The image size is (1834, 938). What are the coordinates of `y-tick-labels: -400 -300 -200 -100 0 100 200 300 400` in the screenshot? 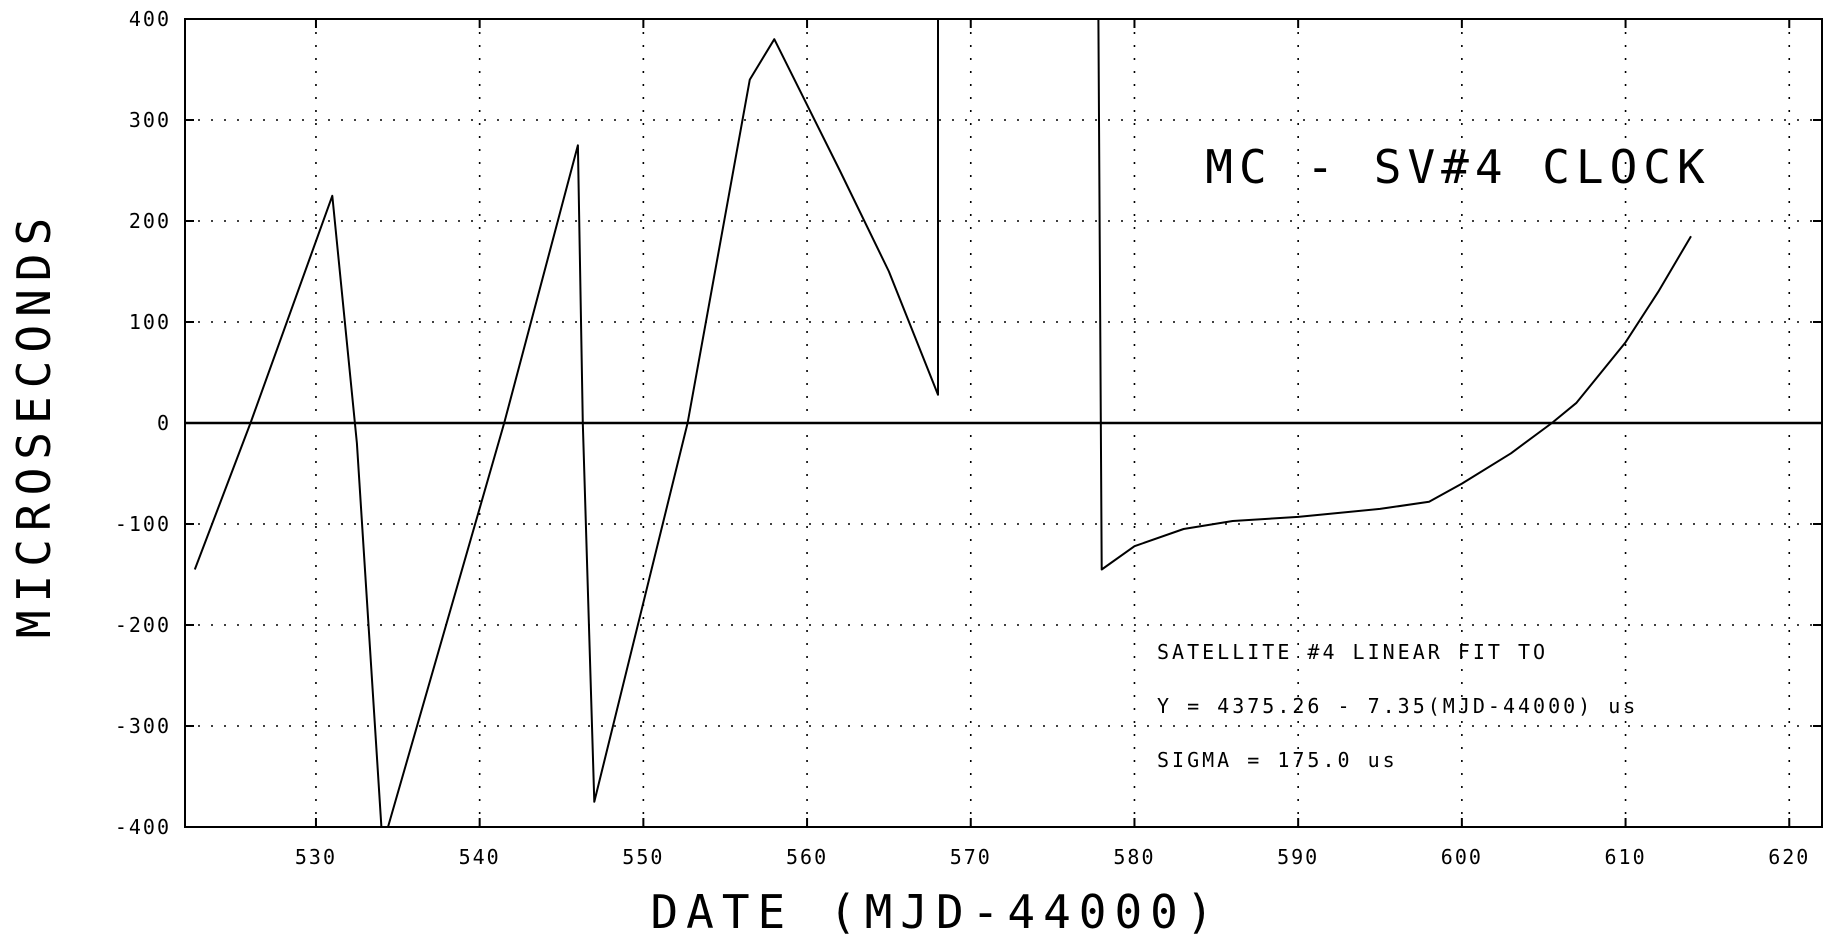 It's located at (143, 423).